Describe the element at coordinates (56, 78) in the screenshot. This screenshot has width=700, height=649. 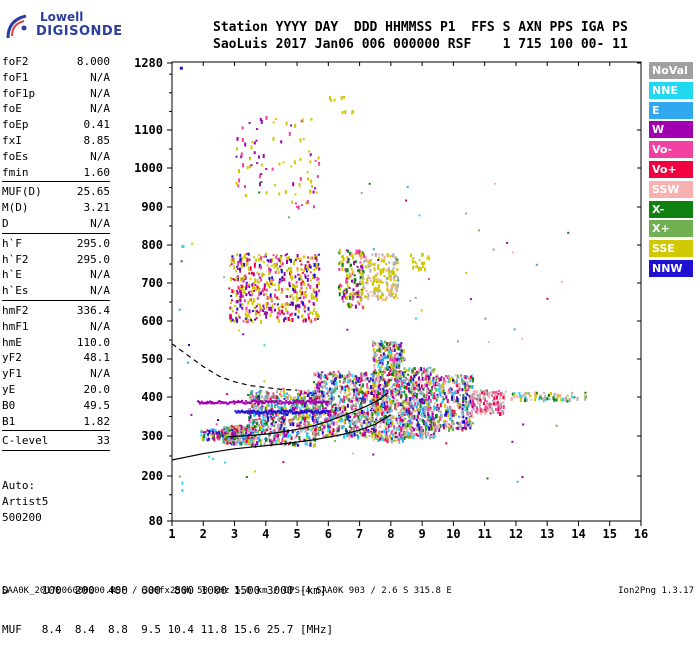
I see `param-row: foF1 N/A` at that location.